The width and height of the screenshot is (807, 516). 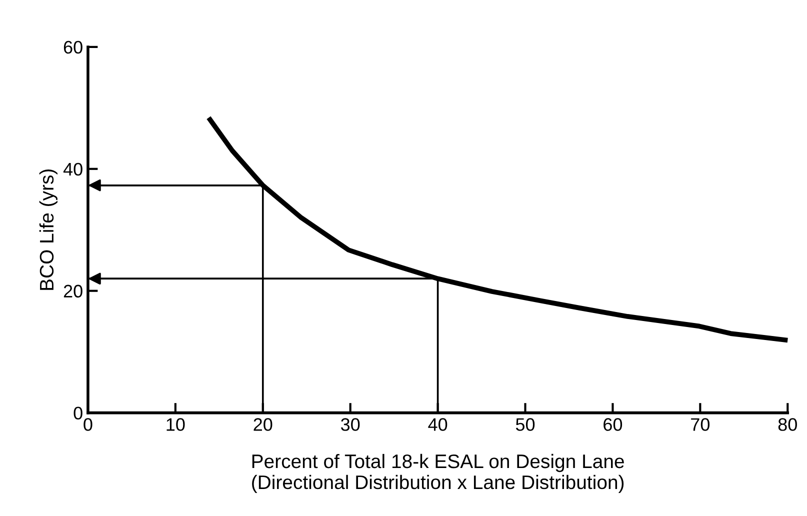 I want to click on y-tick-label: 0, so click(x=78, y=413).